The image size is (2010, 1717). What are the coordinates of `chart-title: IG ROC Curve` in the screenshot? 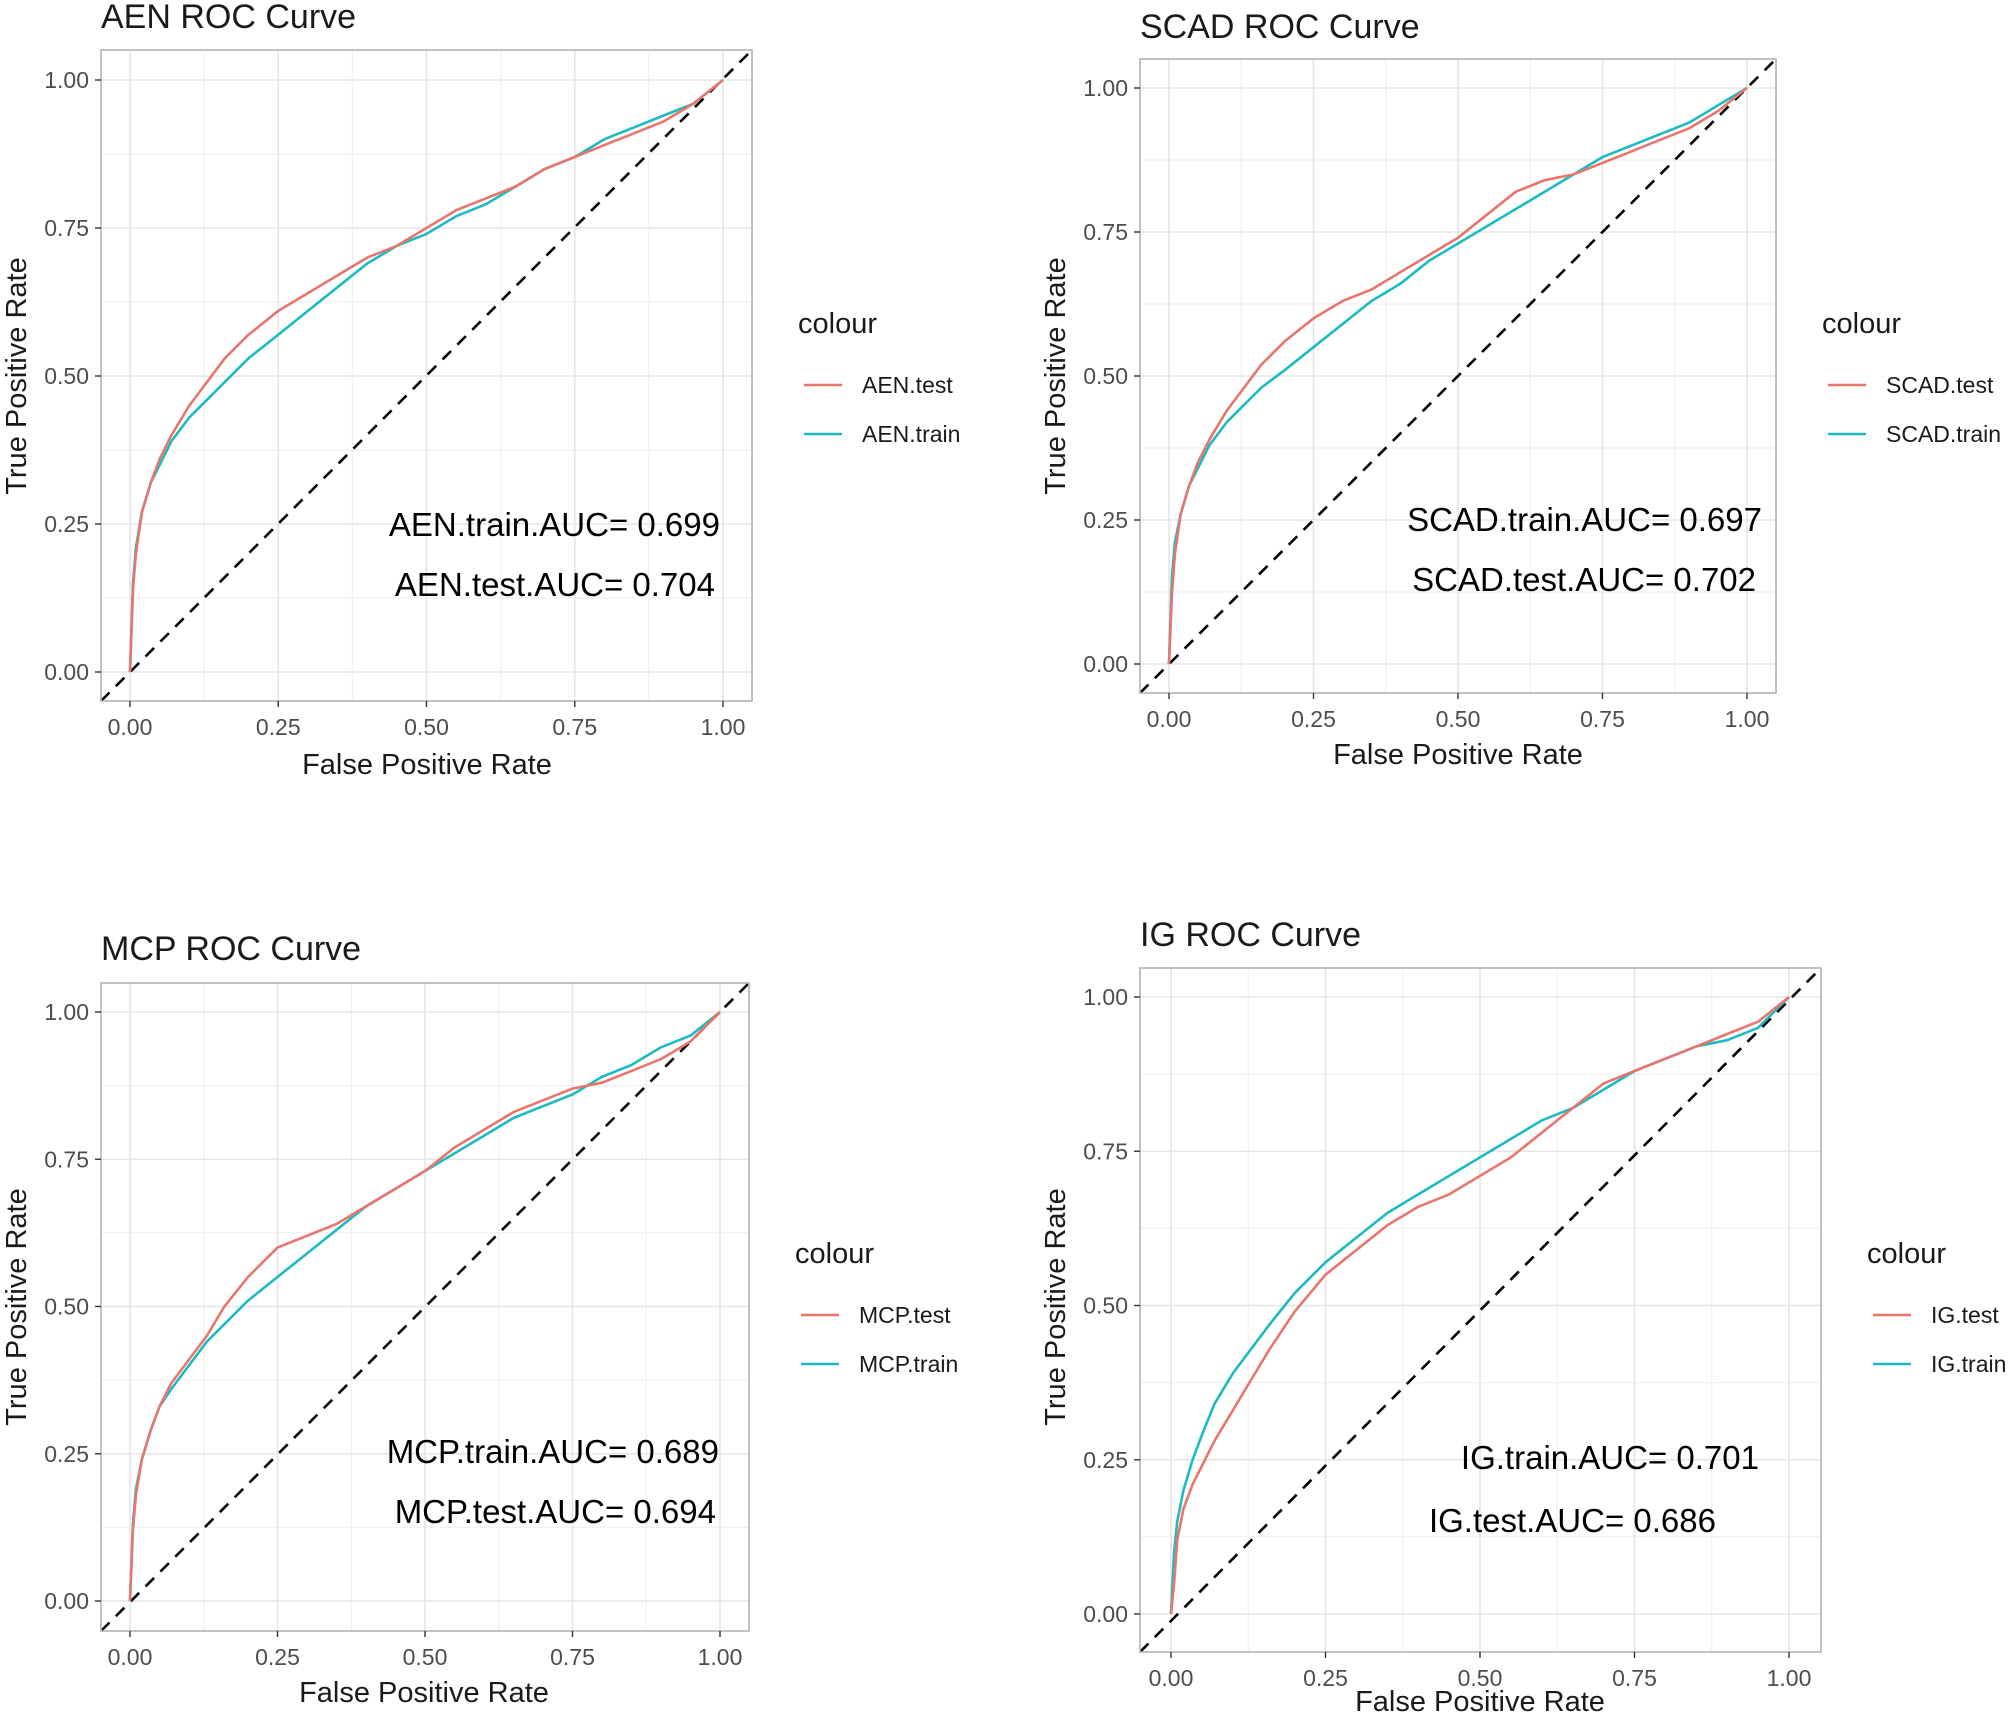 It's located at (1250, 935).